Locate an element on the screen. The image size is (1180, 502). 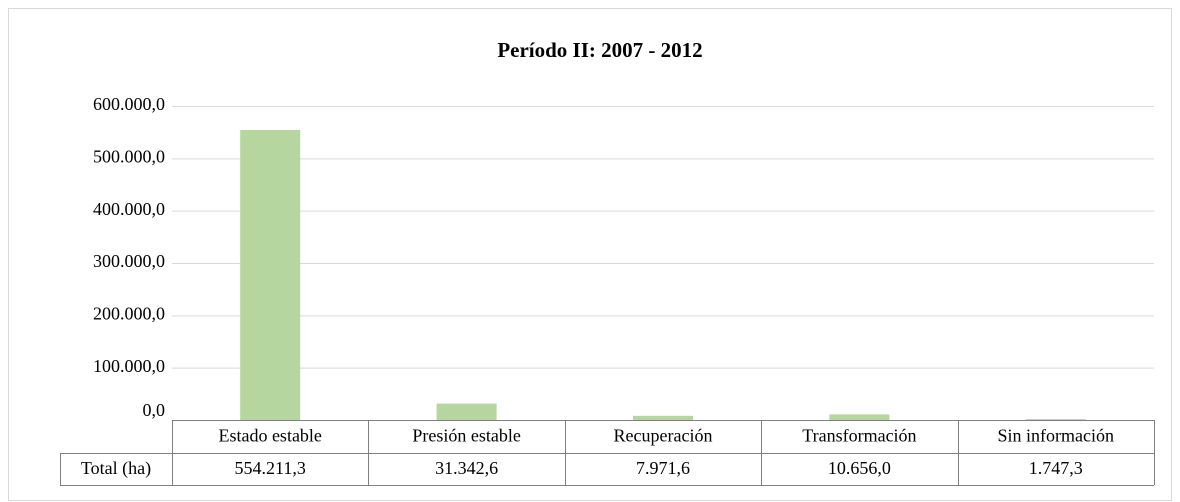
y-tick-label: 300.000,0 is located at coordinates (129, 261).